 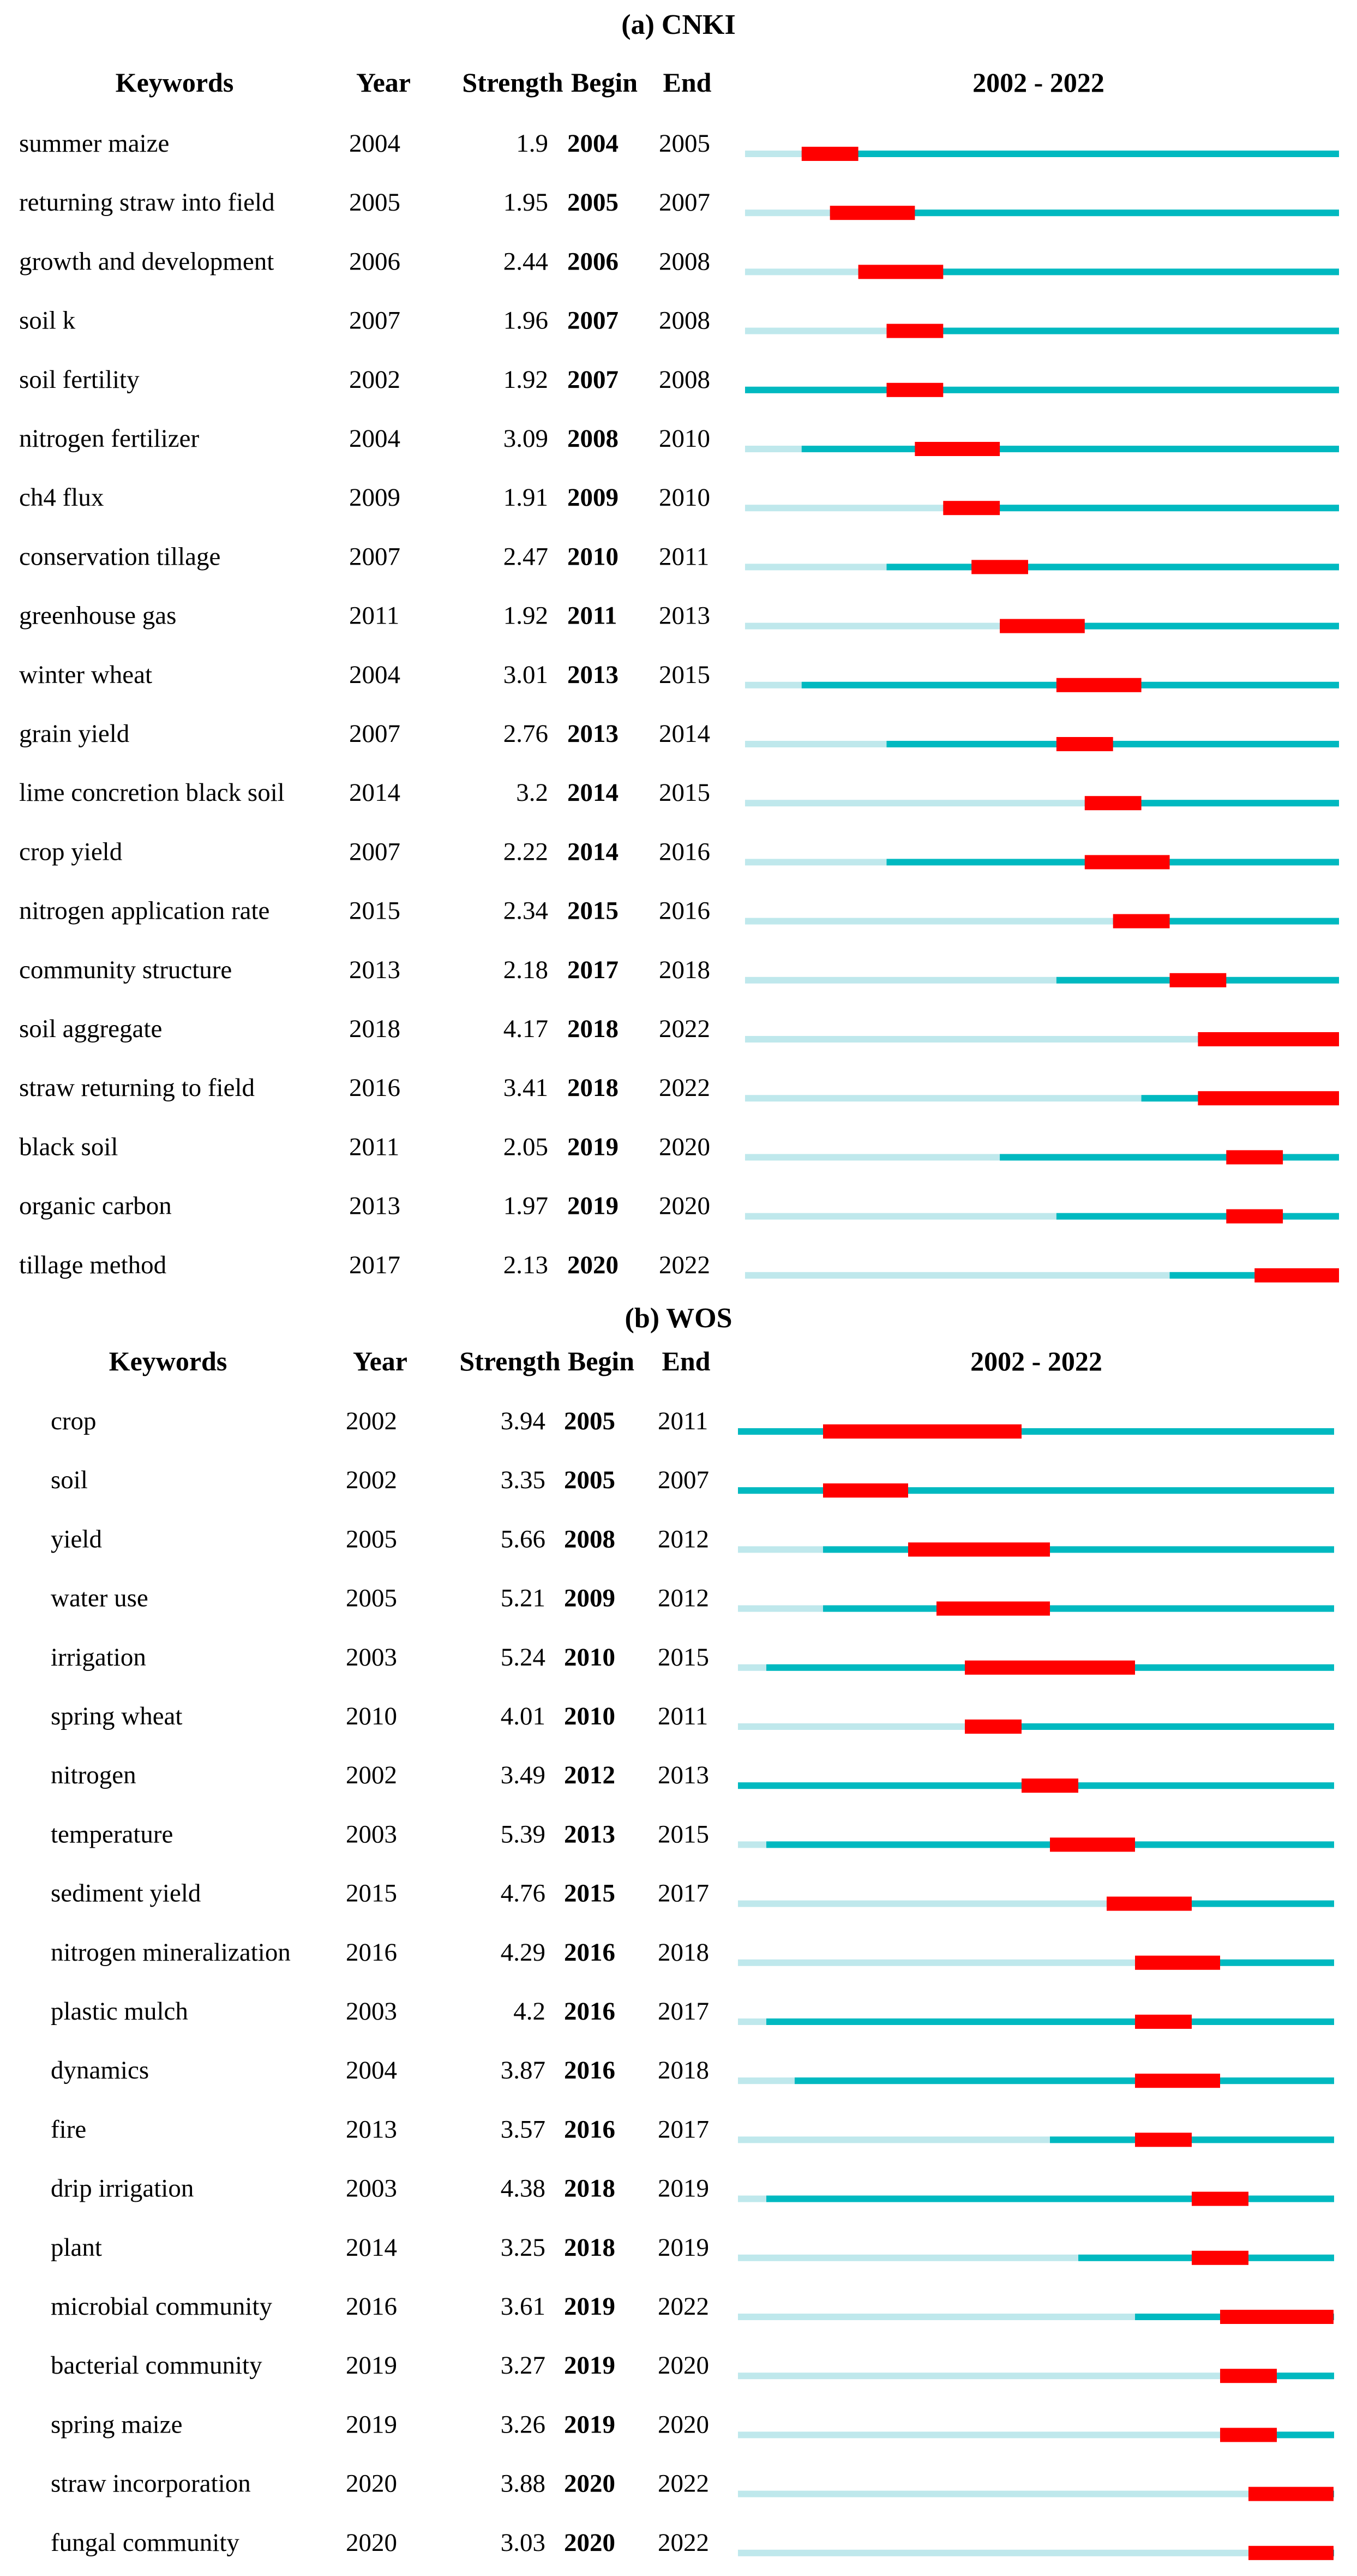 I want to click on wos-row-strength: 4.01, so click(x=523, y=1716).